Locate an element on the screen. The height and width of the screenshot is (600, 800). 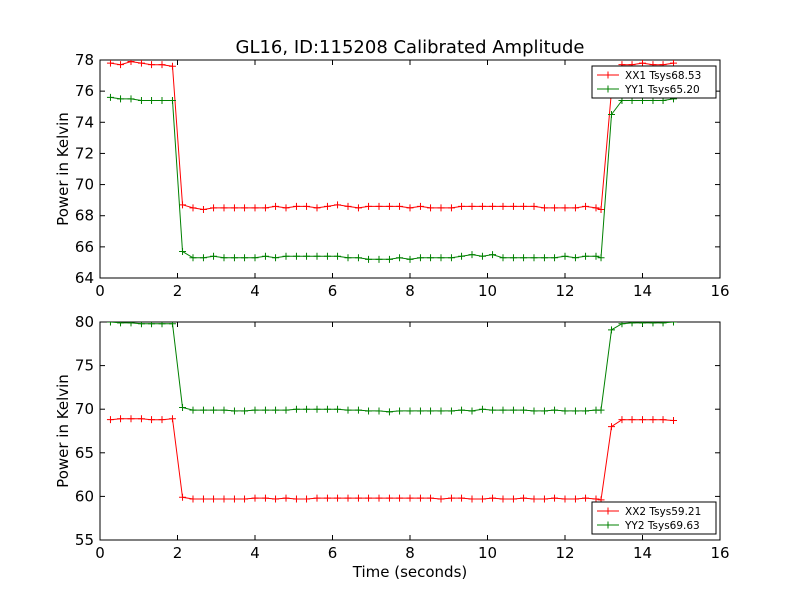
figure-title: GL16, ID:115208 Calibrated Amplitude is located at coordinates (410, 47).